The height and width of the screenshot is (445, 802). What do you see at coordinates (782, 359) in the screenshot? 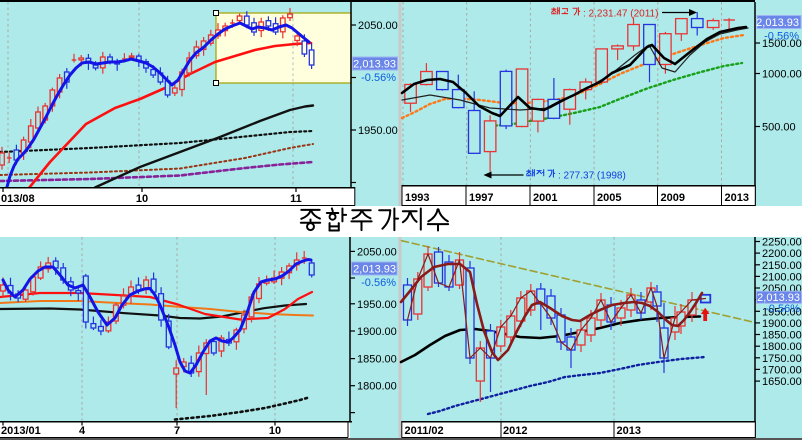
I see `svg-text: 1750.00` at bounding box center [782, 359].